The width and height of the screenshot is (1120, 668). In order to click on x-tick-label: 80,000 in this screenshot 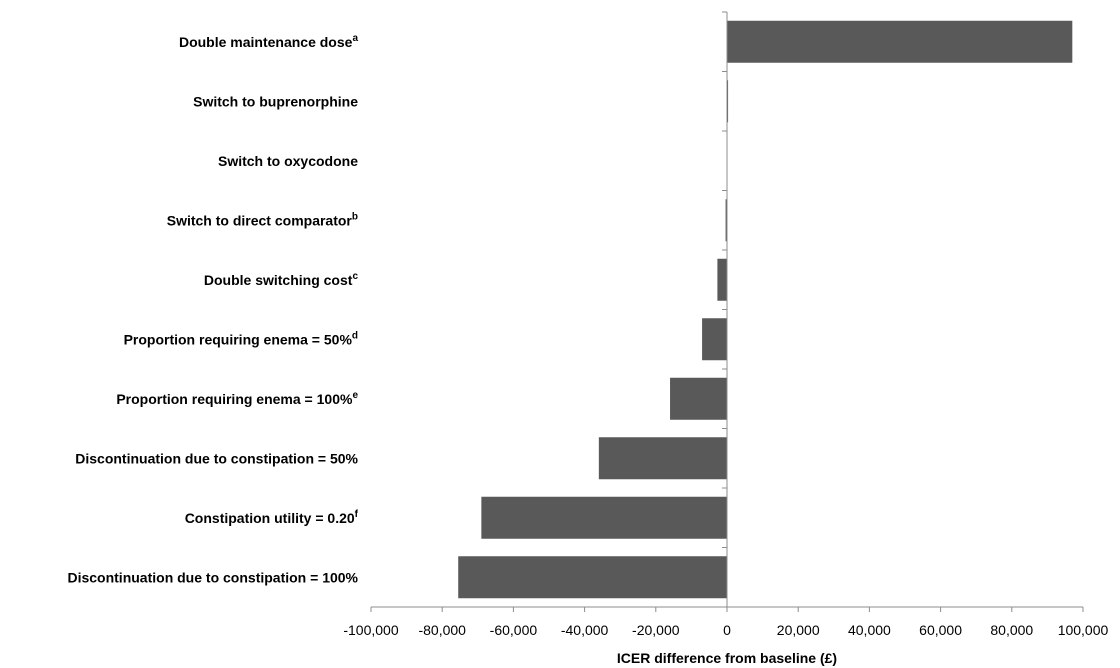, I will do `click(1011, 630)`.